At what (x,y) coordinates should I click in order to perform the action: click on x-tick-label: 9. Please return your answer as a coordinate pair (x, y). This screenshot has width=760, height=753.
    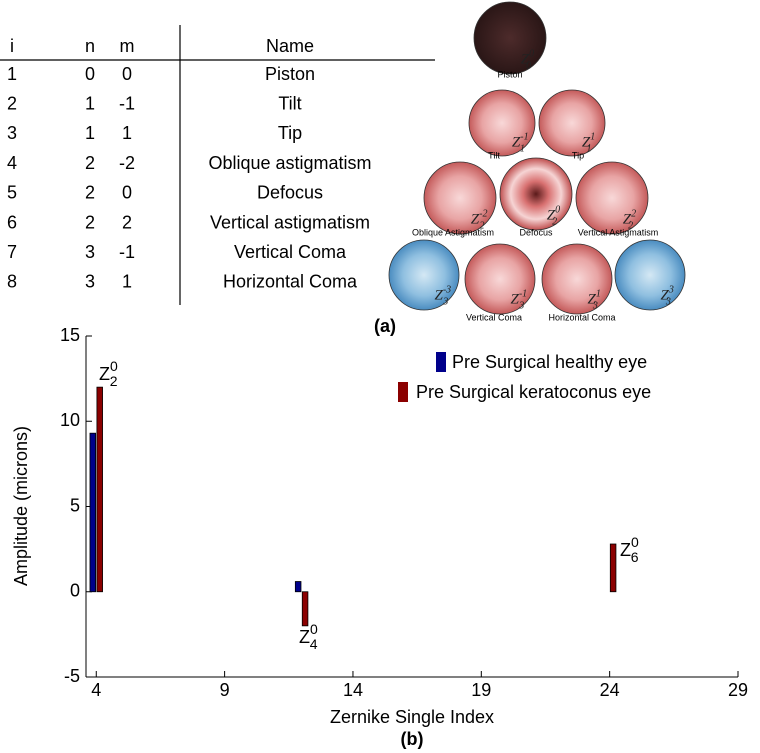
    Looking at the image, I should click on (225, 690).